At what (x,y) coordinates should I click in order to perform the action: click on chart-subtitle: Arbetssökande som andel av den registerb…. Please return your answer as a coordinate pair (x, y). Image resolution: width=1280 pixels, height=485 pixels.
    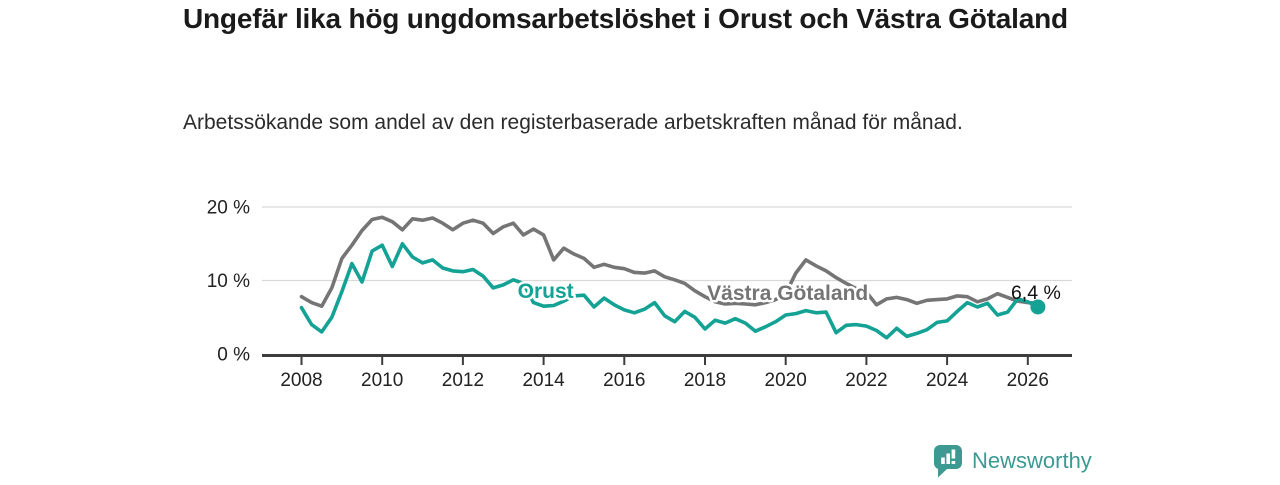
    Looking at the image, I should click on (573, 122).